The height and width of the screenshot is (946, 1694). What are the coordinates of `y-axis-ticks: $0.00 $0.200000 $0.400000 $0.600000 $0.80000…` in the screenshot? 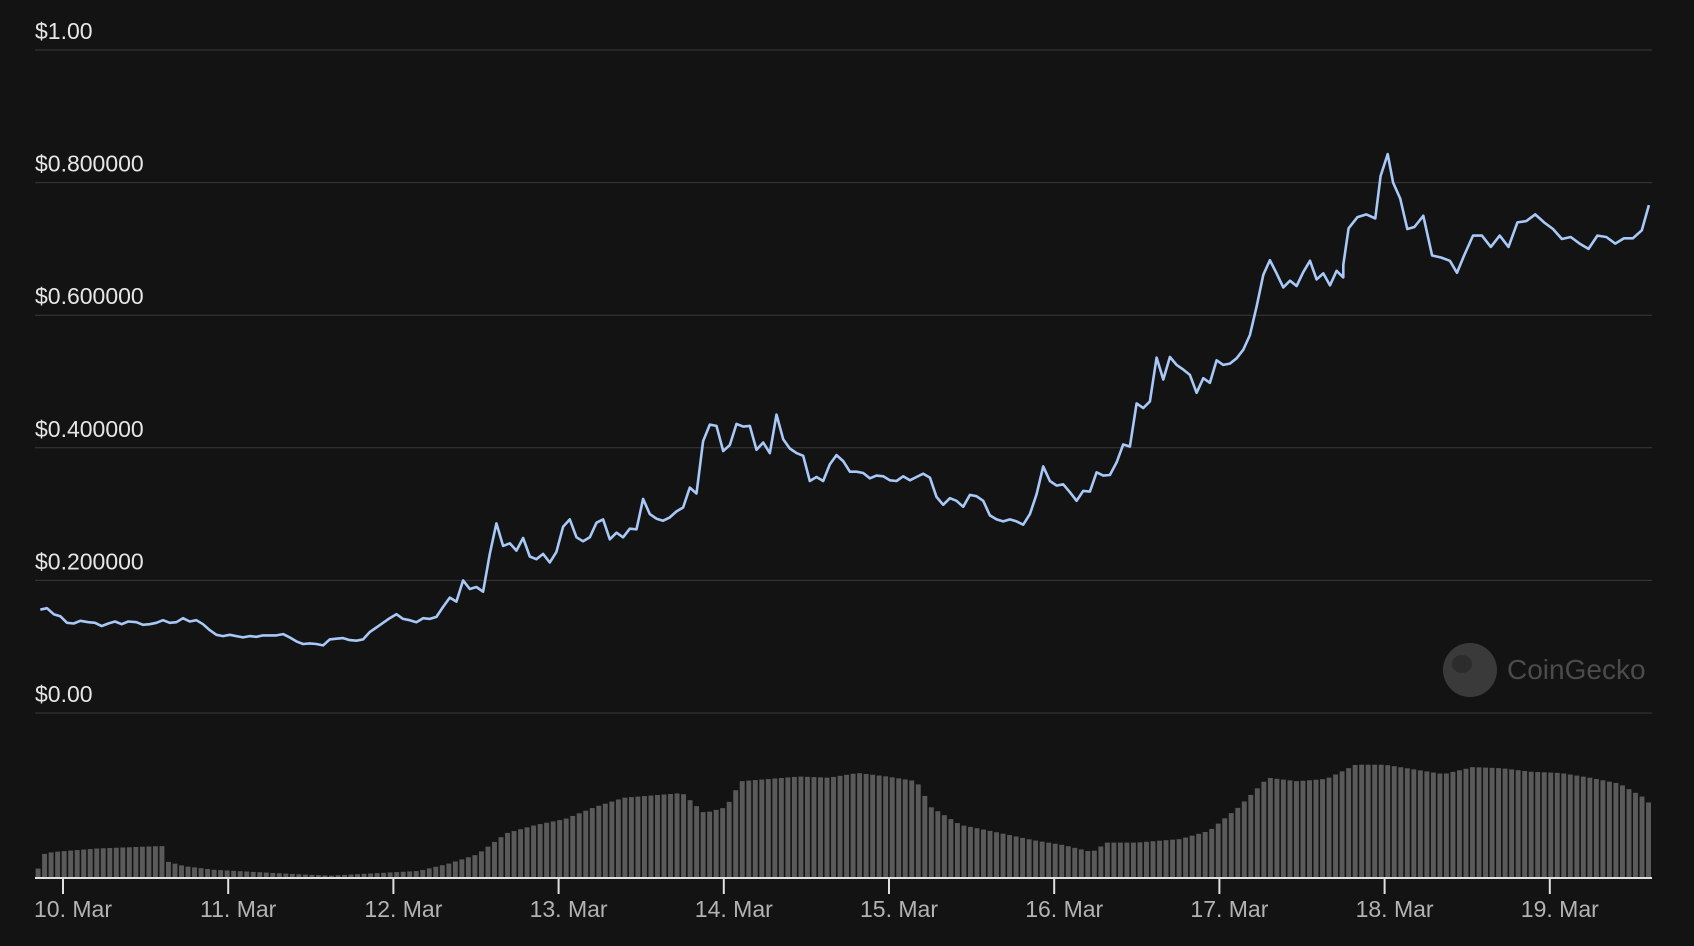 It's located at (89, 362).